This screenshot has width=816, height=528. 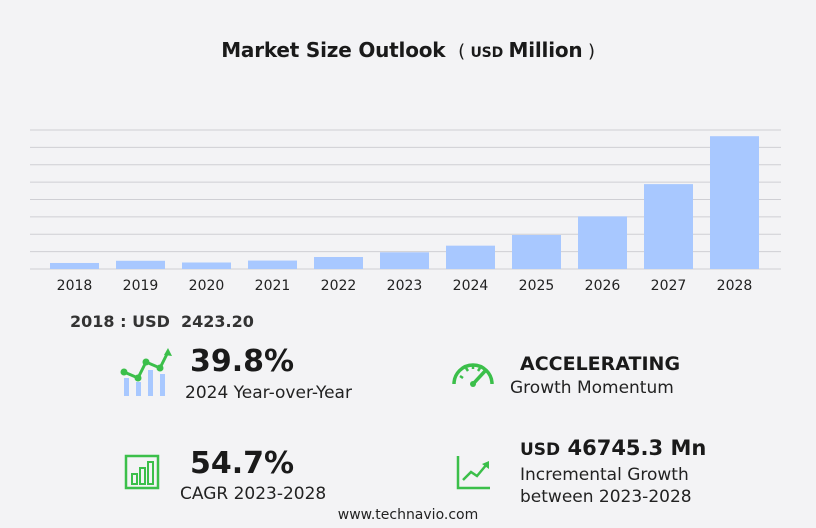 What do you see at coordinates (734, 202) in the screenshot?
I see `bar-2028` at bounding box center [734, 202].